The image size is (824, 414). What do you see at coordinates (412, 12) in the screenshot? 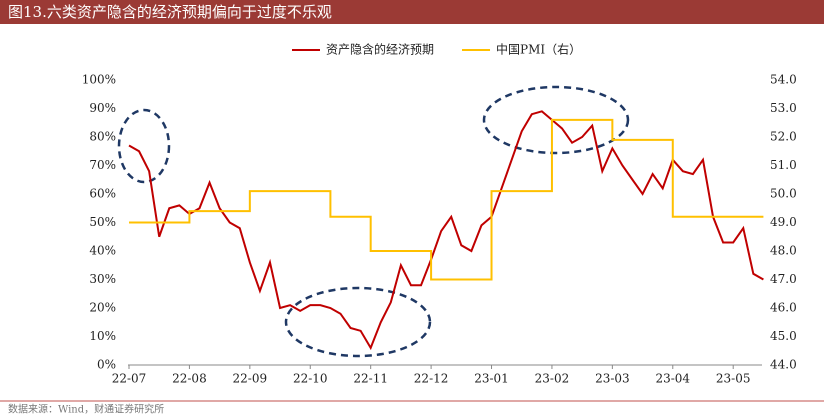
I see `title-bar` at bounding box center [412, 12].